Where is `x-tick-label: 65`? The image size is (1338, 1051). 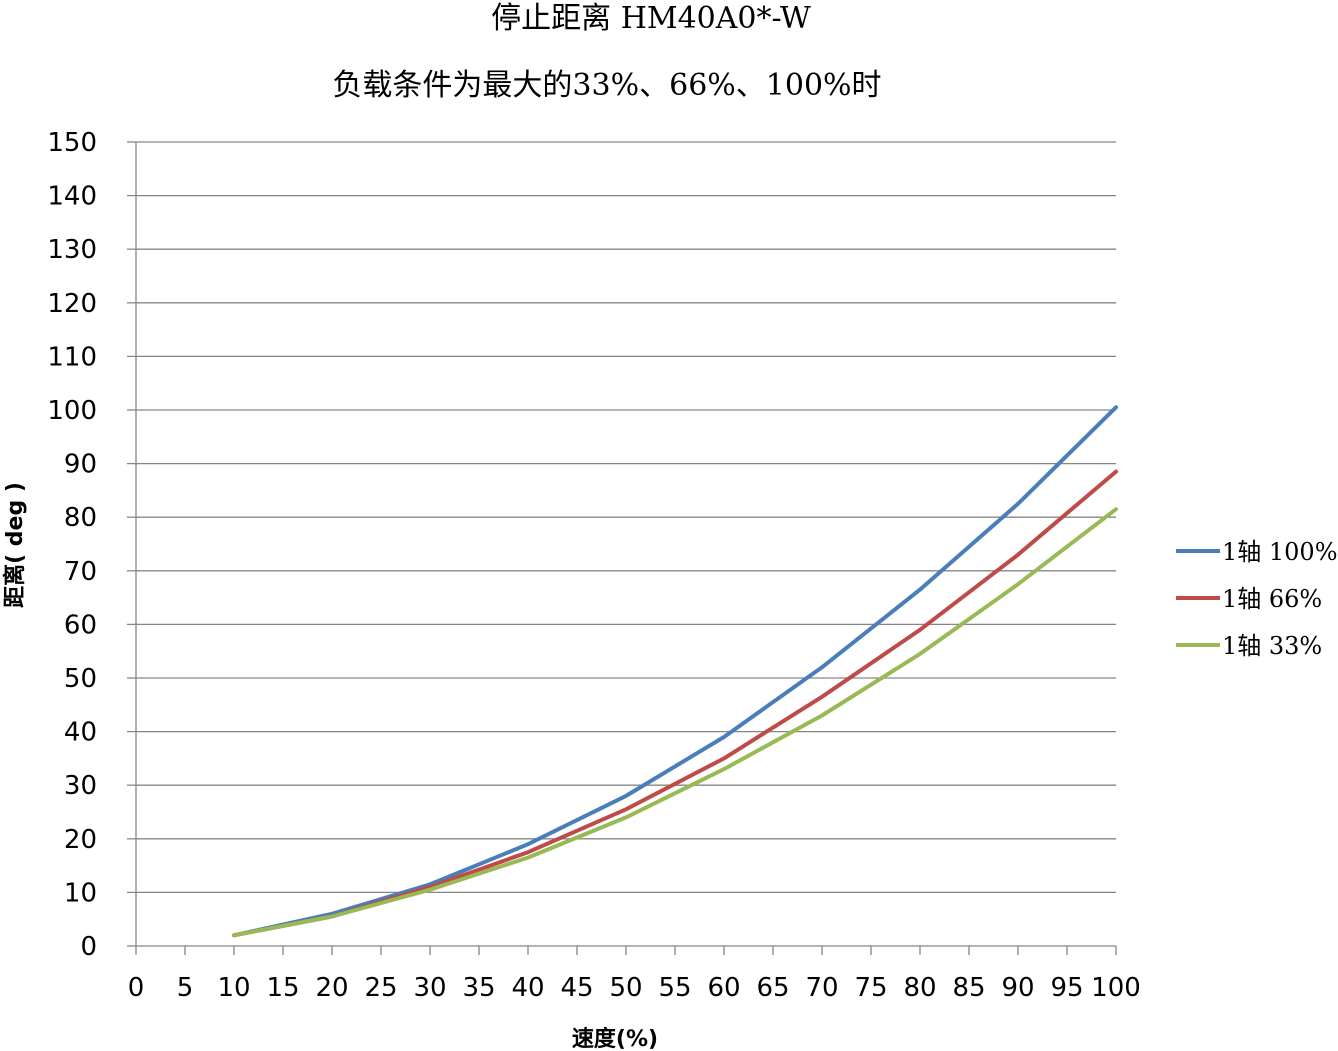
x-tick-label: 65 is located at coordinates (772, 988).